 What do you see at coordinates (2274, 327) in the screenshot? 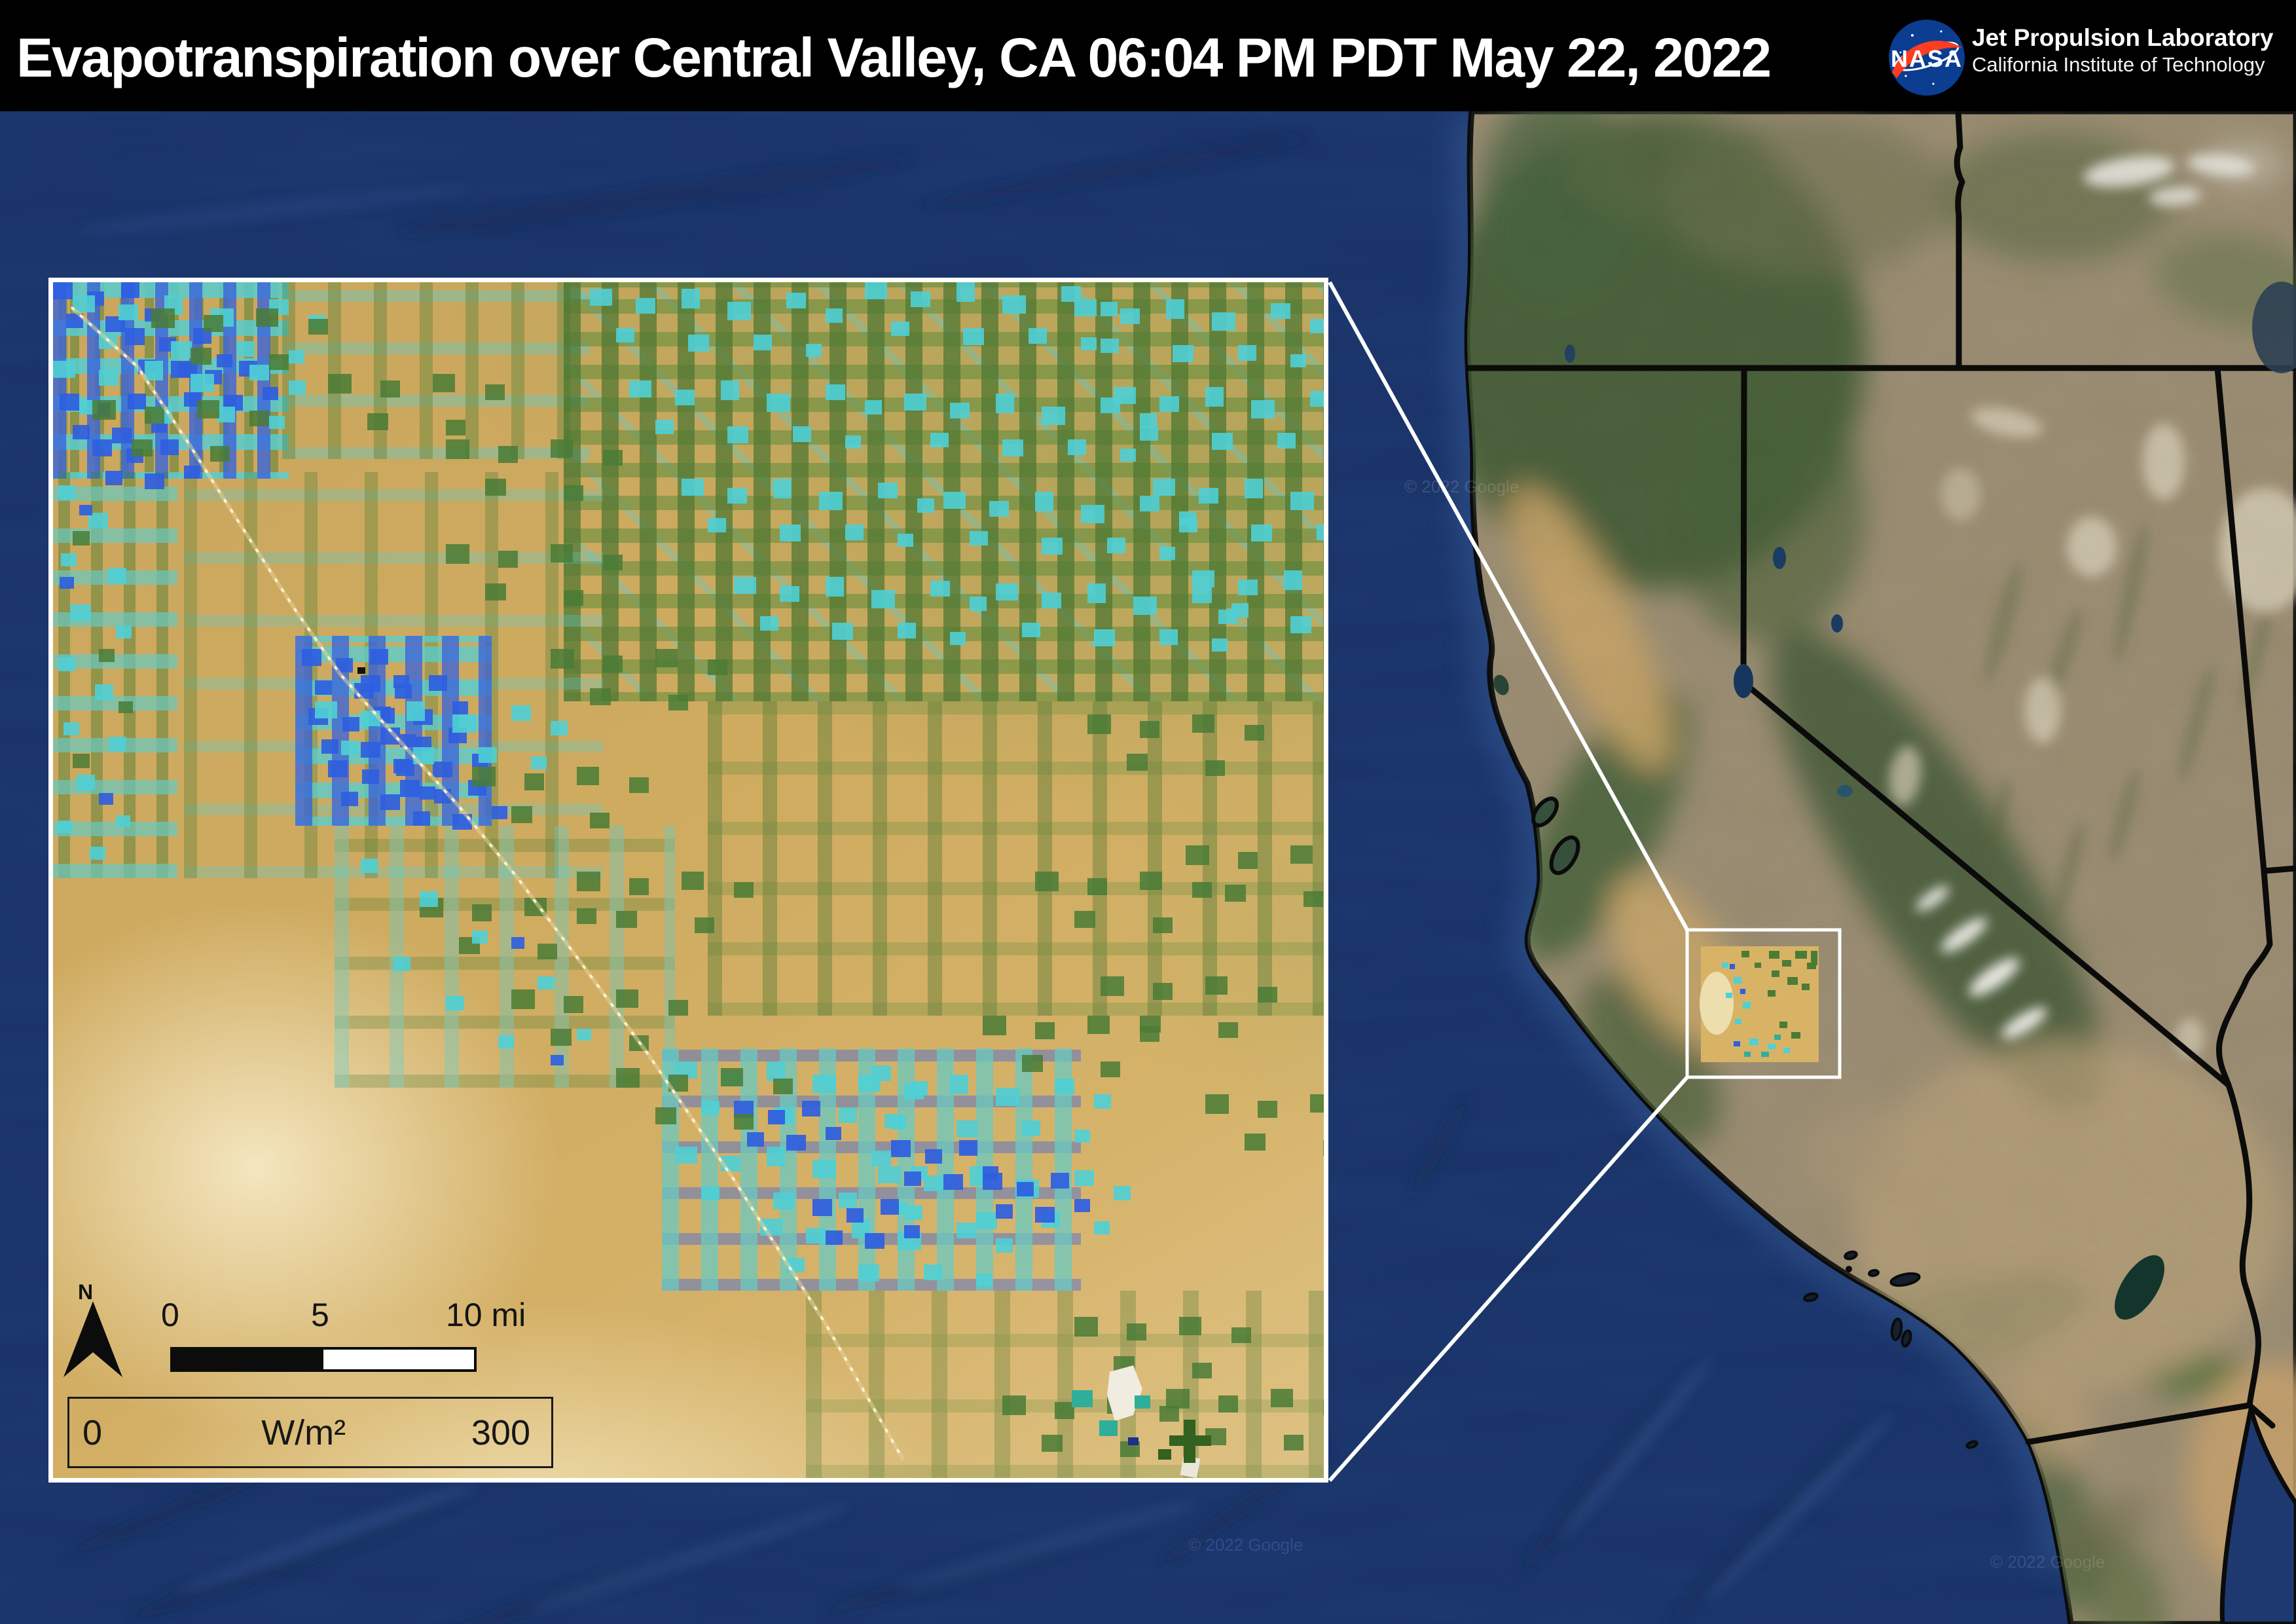
I see `great-salt-lake` at bounding box center [2274, 327].